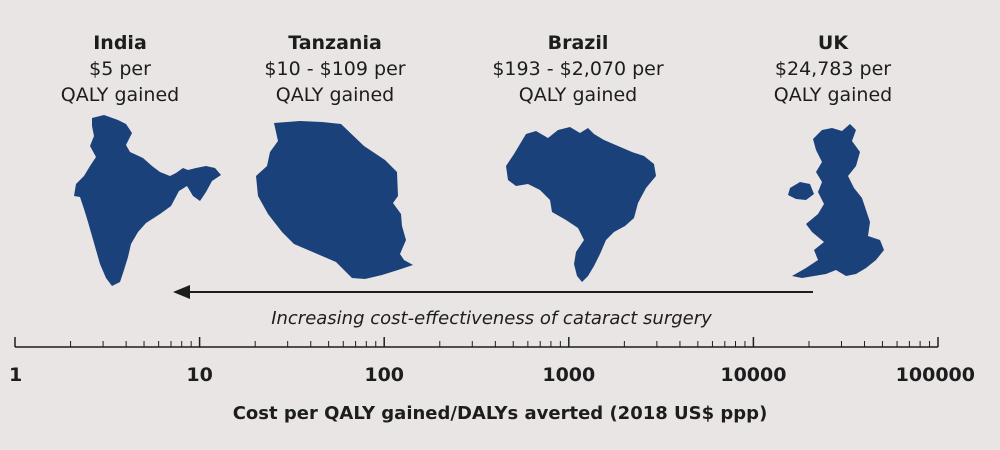 The height and width of the screenshot is (450, 1000). What do you see at coordinates (833, 43) in the screenshot?
I see `country-name: UK` at bounding box center [833, 43].